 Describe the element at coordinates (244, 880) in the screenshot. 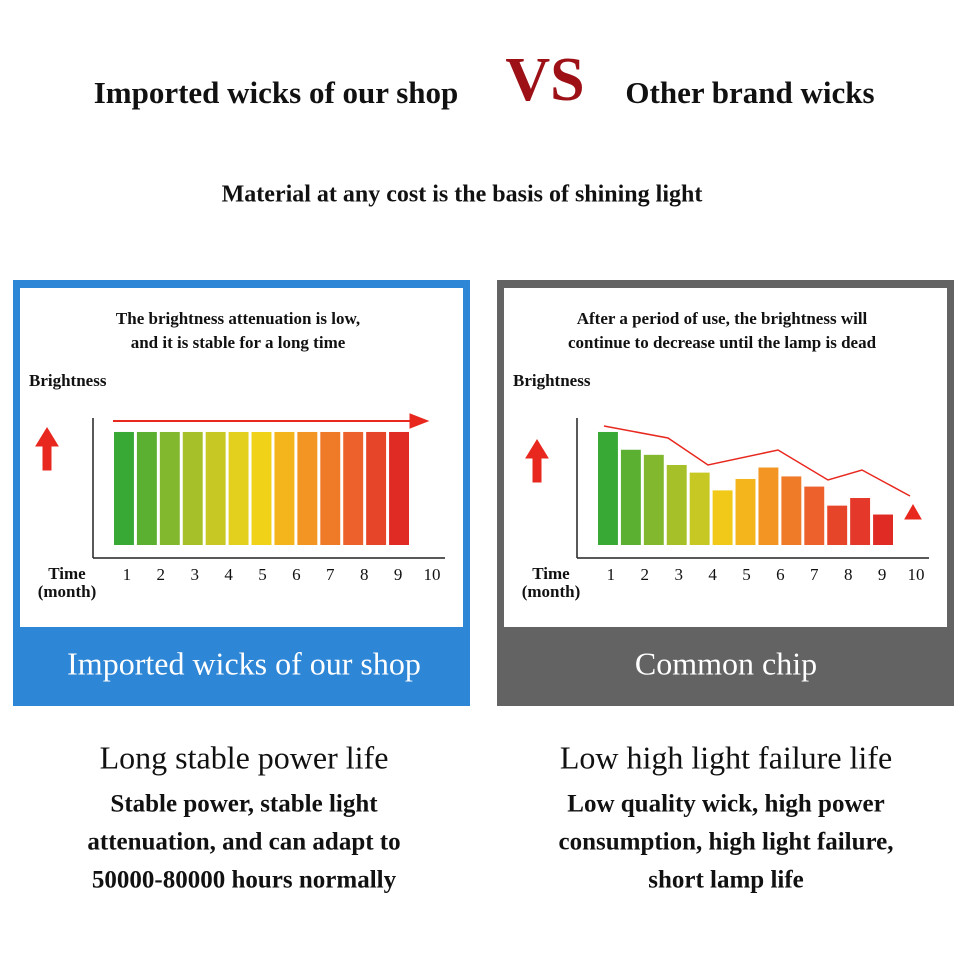

I see `panel-text: 50000-80000 hours normally` at that location.